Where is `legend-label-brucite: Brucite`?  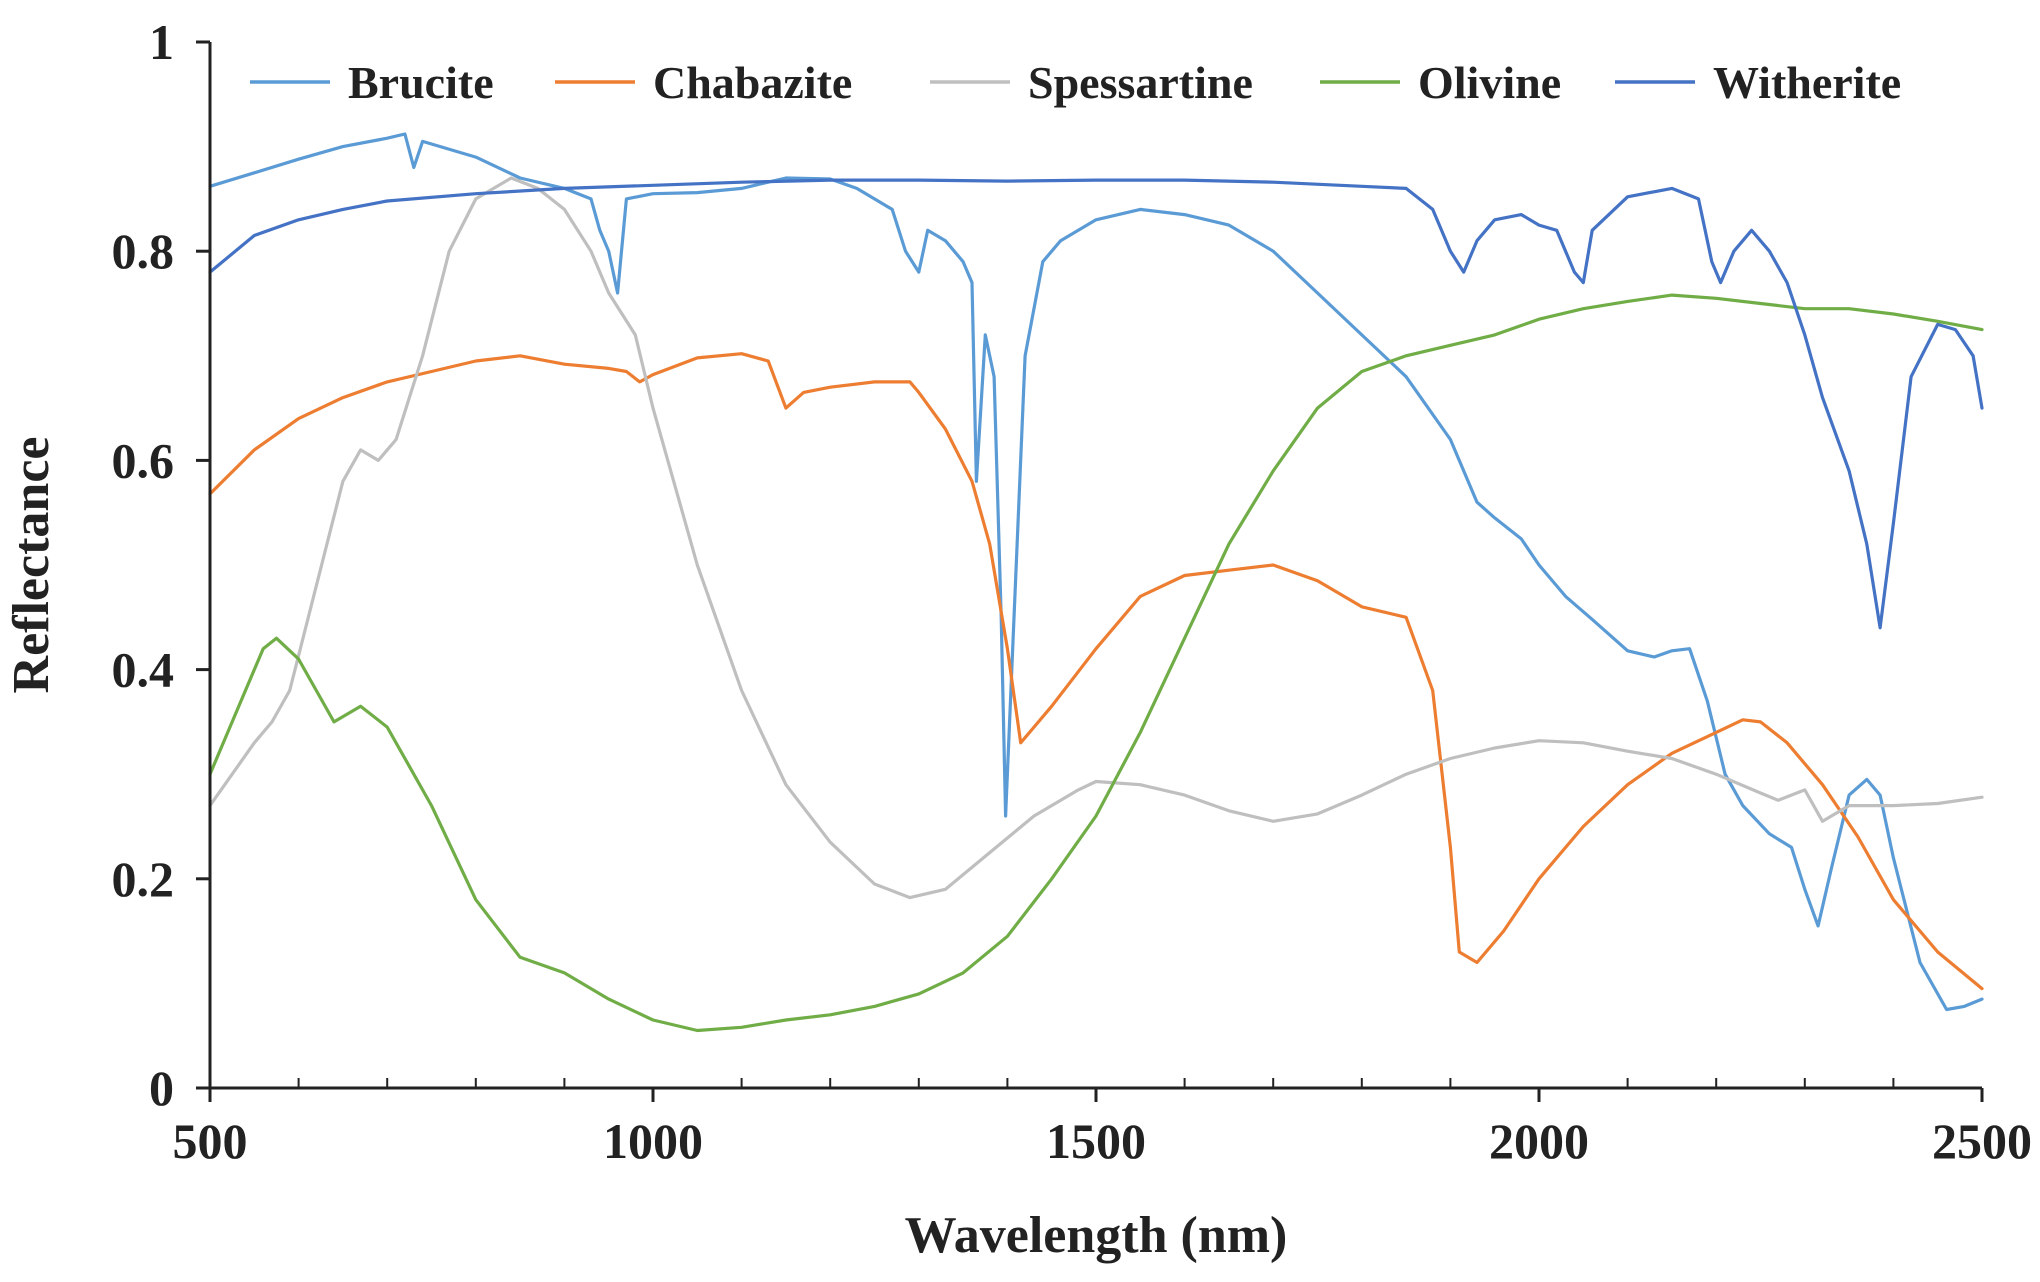 legend-label-brucite: Brucite is located at coordinates (421, 82).